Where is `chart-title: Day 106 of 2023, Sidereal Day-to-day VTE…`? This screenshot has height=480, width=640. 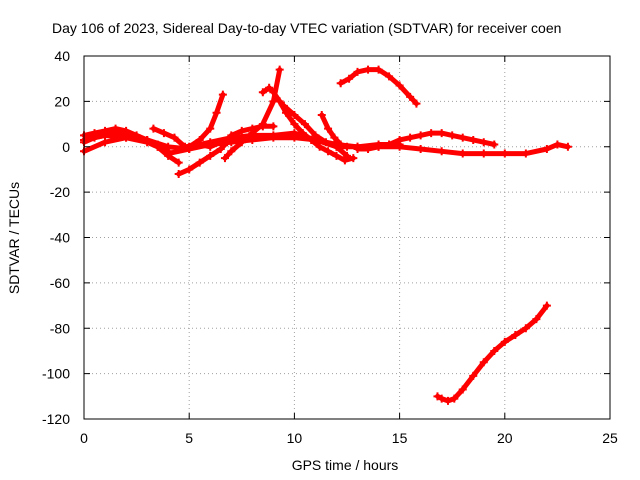 chart-title: Day 106 of 2023, Sidereal Day-to-day VTE… is located at coordinates (306, 28).